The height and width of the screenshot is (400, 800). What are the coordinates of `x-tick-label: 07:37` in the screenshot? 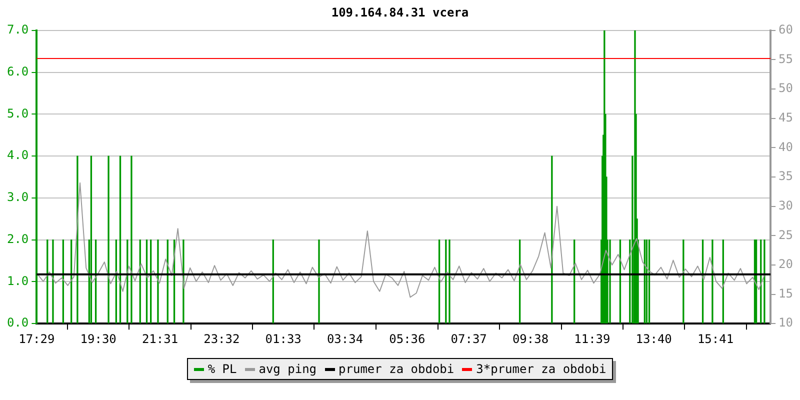 It's located at (468, 339).